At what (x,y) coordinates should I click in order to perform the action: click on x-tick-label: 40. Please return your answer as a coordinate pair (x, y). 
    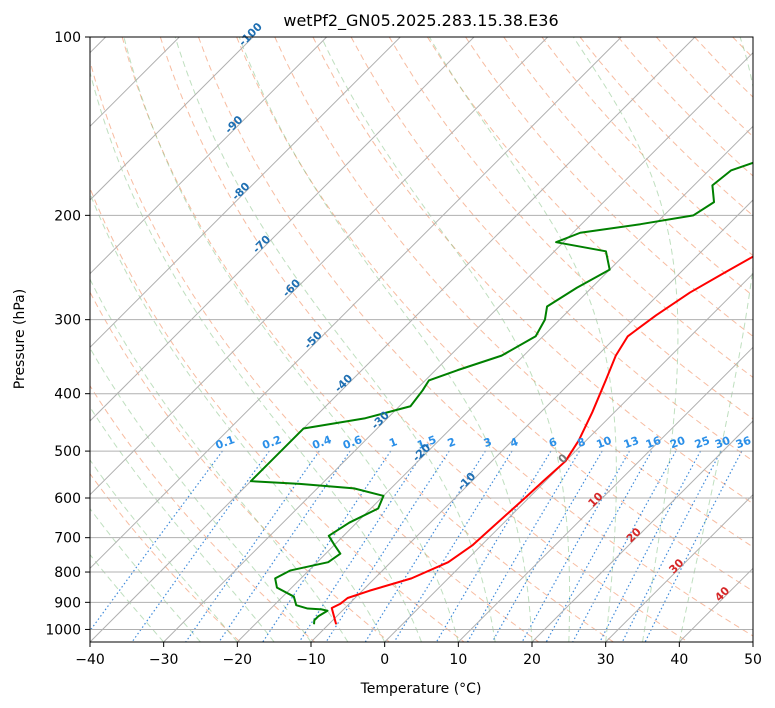
    Looking at the image, I should click on (679, 660).